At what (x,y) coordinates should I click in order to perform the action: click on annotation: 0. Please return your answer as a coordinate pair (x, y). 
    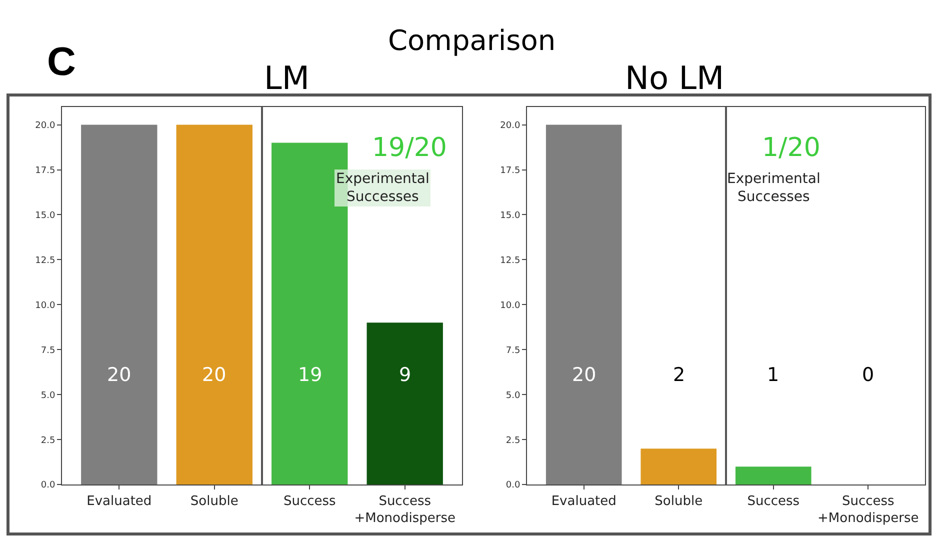
    Looking at the image, I should click on (868, 375).